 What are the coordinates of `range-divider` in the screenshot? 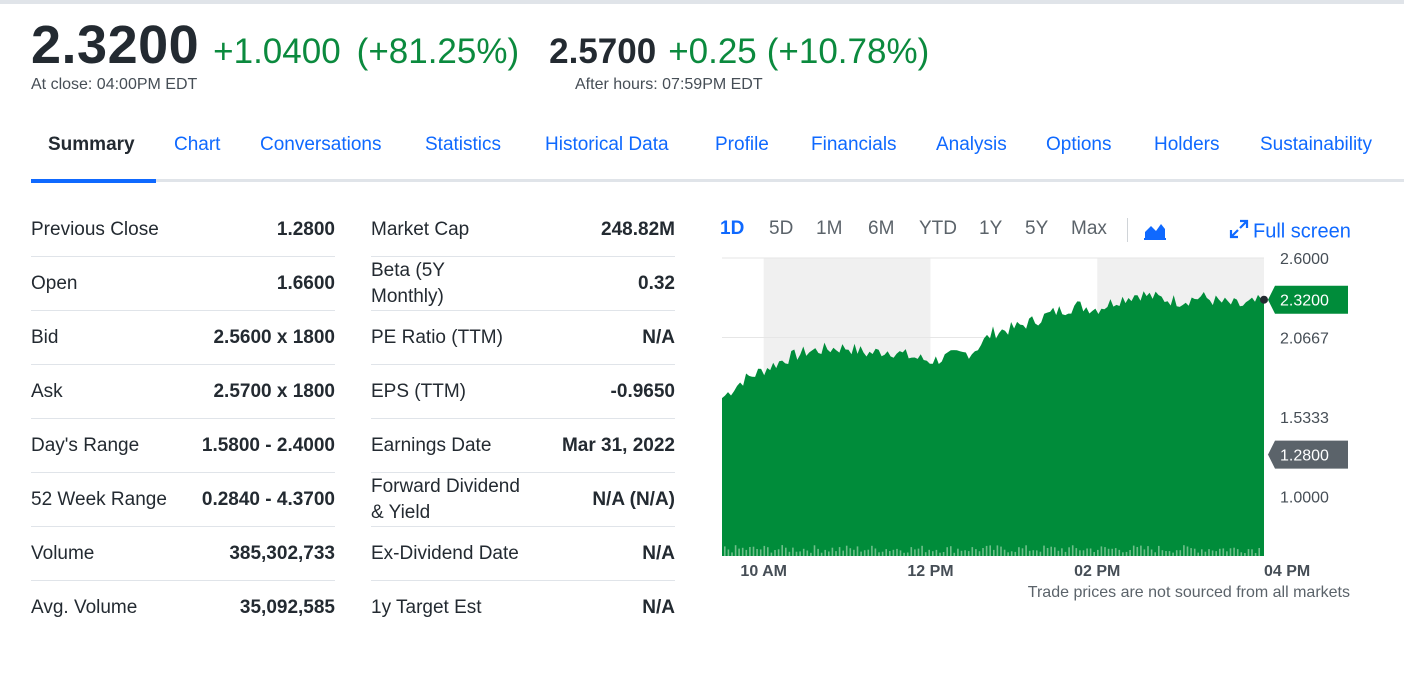 It's located at (1127, 230).